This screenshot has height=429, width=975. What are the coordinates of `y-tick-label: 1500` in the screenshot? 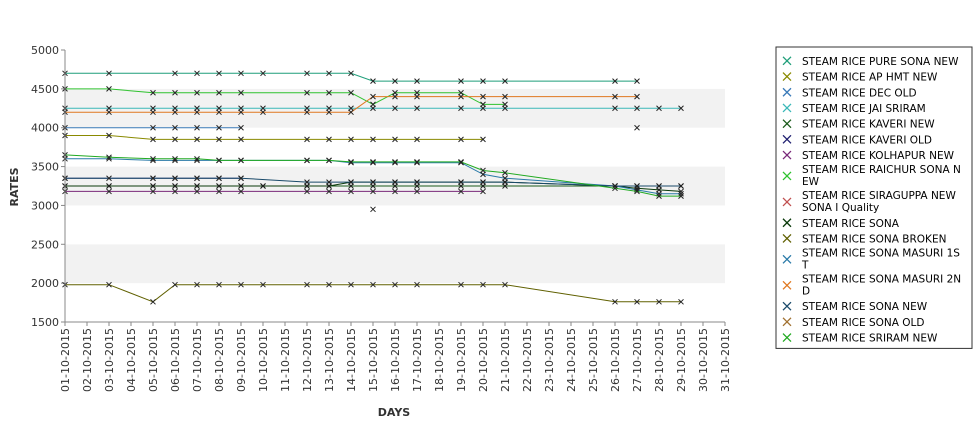 It's located at (45, 322).